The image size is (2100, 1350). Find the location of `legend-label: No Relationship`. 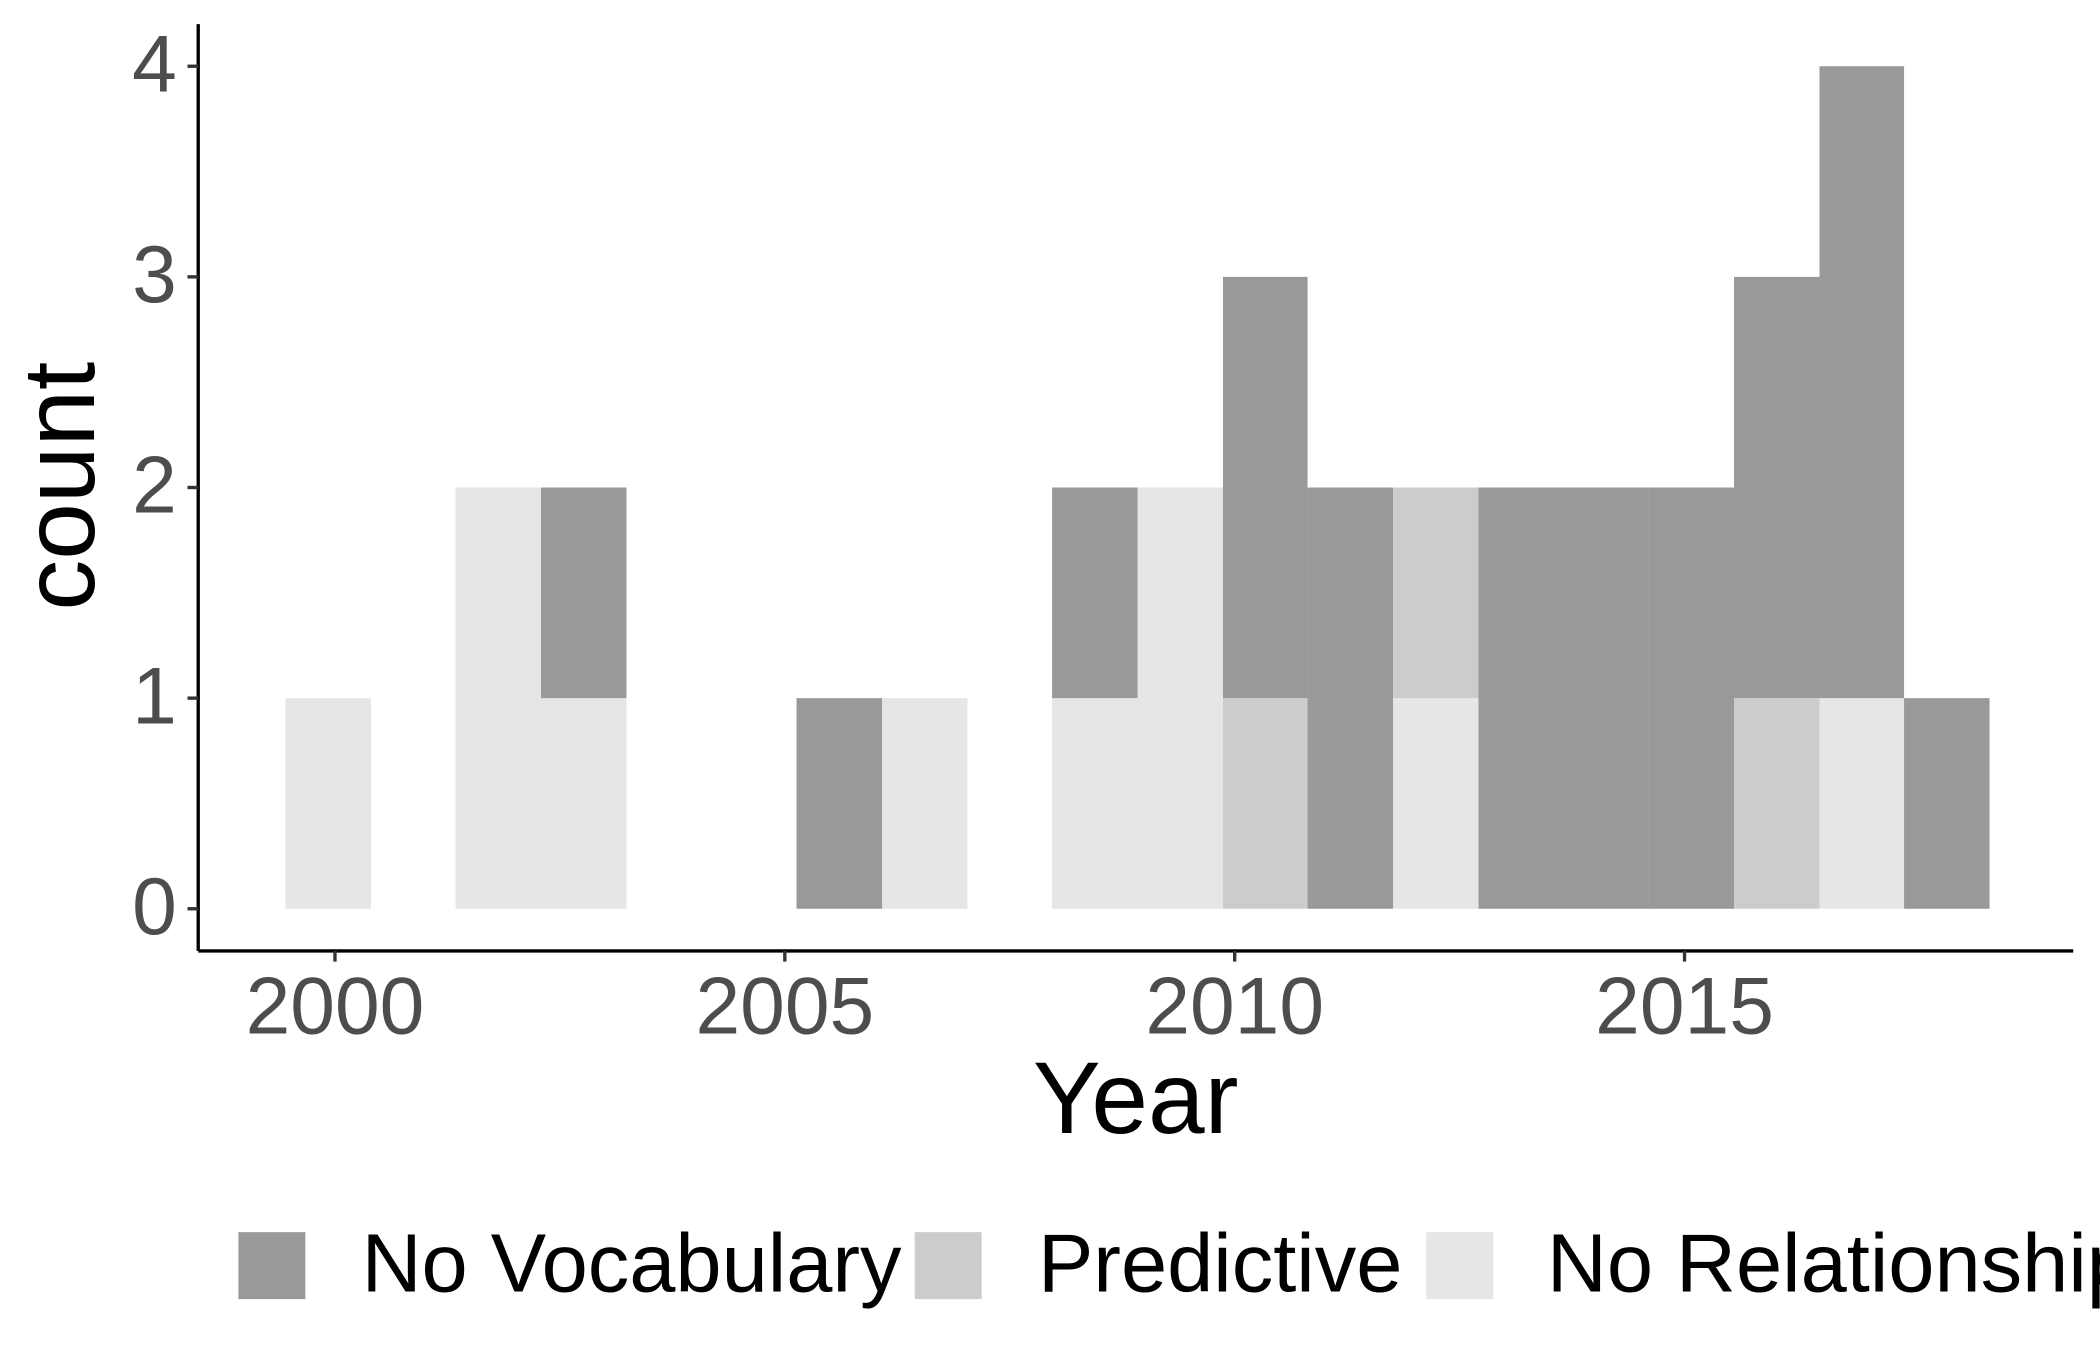

legend-label: No Relationship is located at coordinates (1823, 1263).